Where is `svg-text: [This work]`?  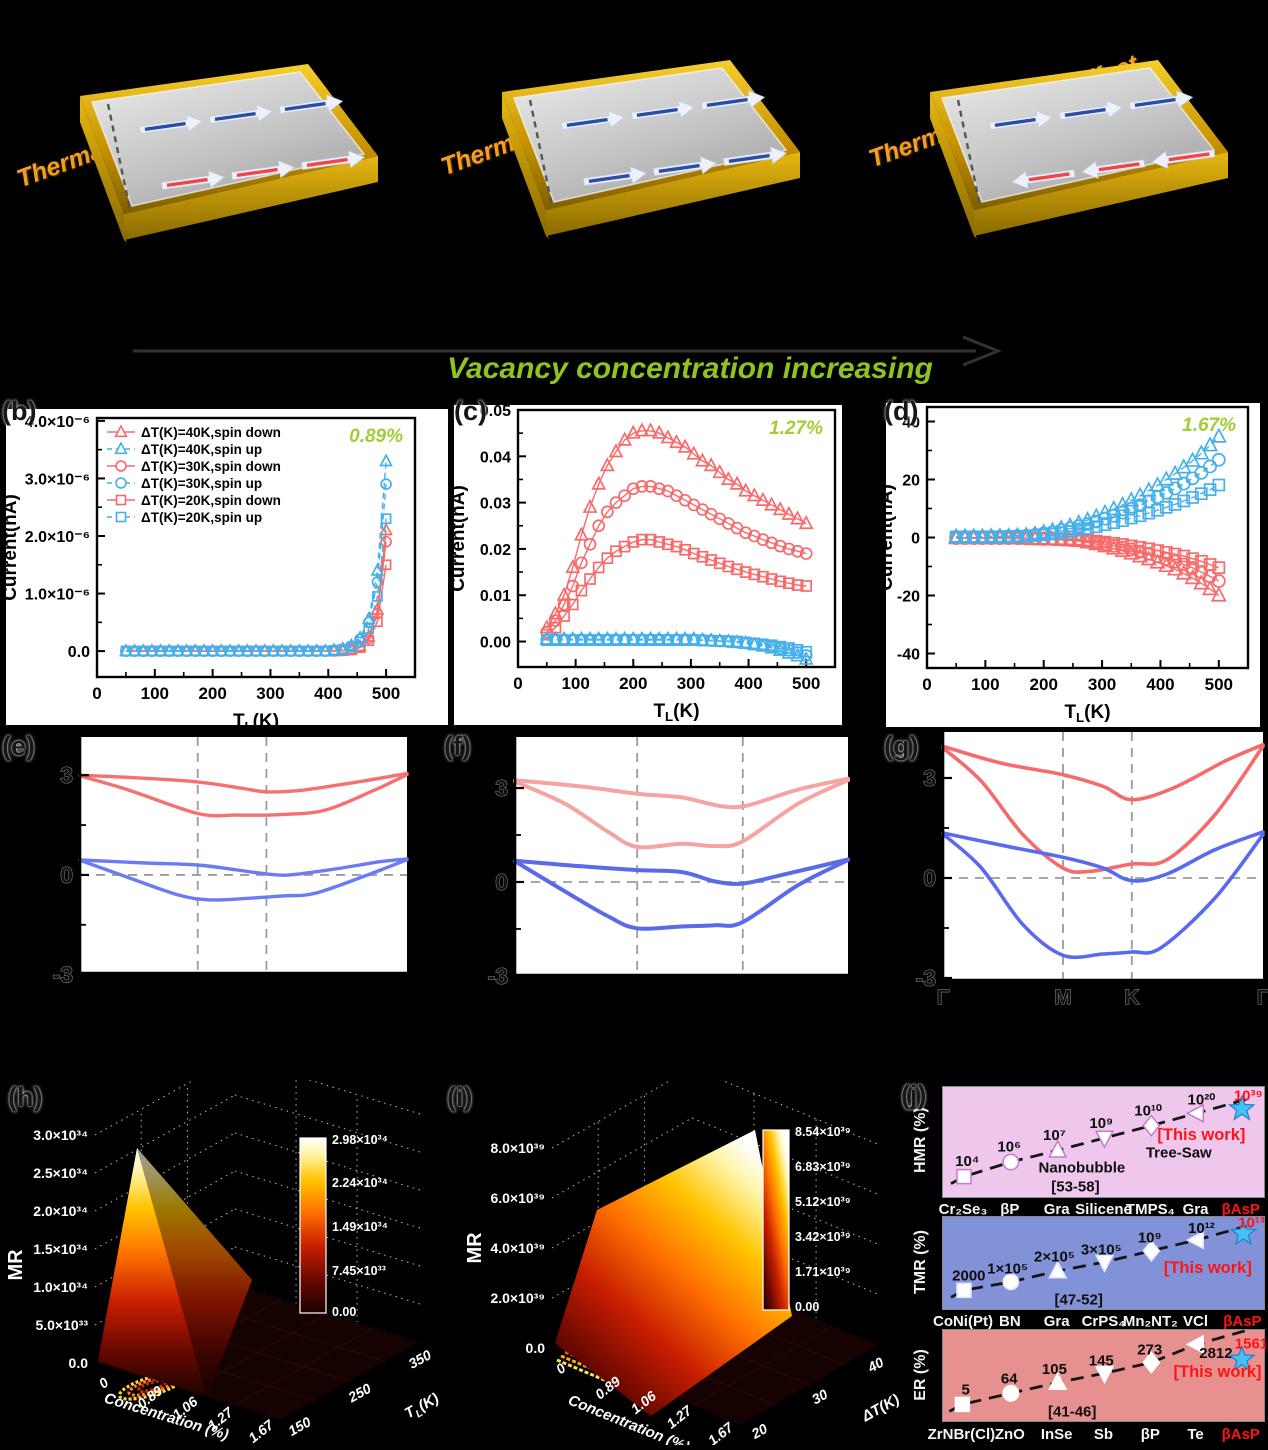 svg-text: [This work] is located at coordinates (1201, 1135).